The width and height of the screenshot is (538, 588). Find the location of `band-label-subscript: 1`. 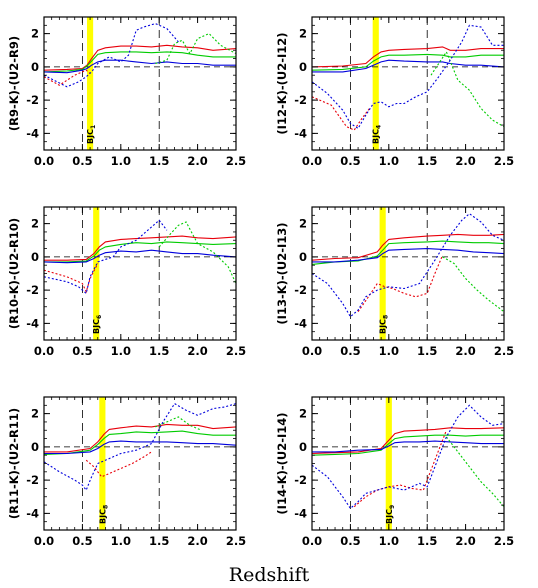

band-label-subscript: 1 is located at coordinates (93, 127).